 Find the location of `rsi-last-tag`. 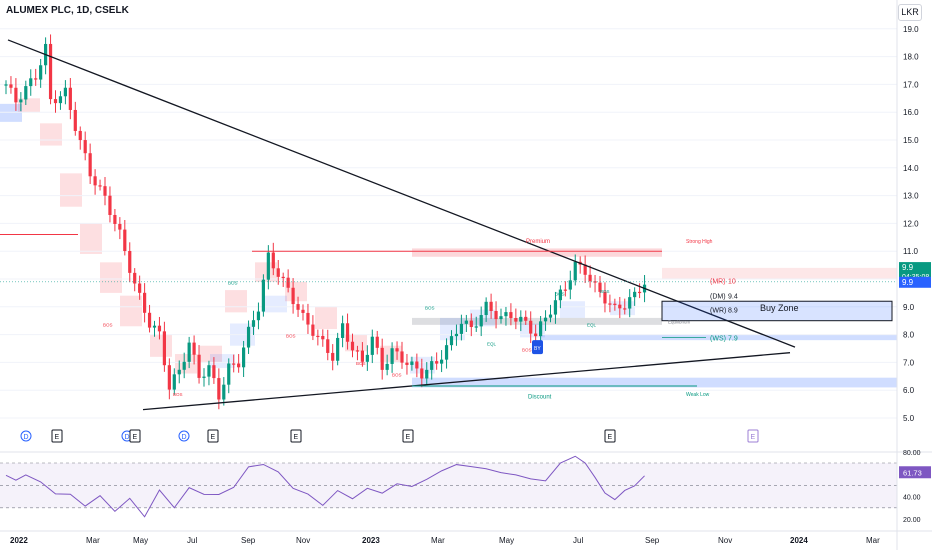

rsi-last-tag is located at coordinates (915, 472).